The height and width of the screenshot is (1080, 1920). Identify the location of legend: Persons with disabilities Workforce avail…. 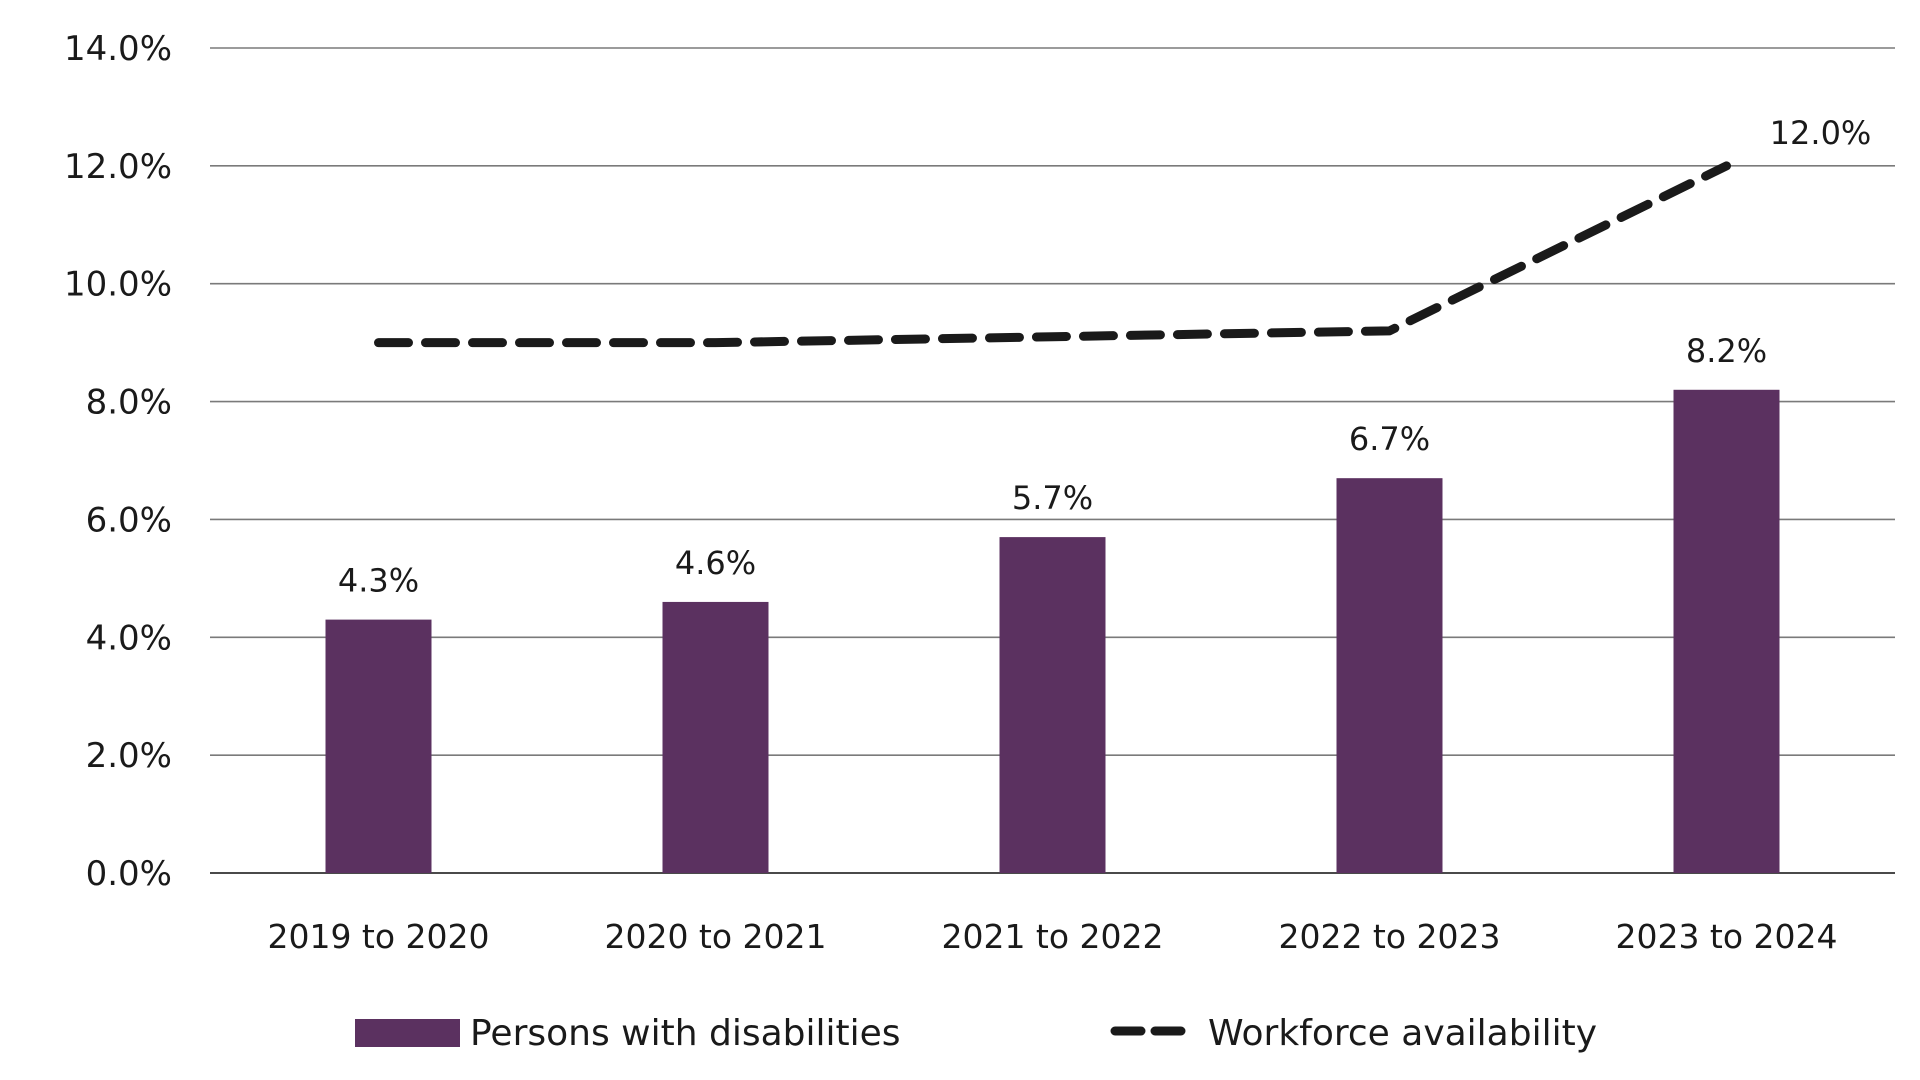
(976, 1033).